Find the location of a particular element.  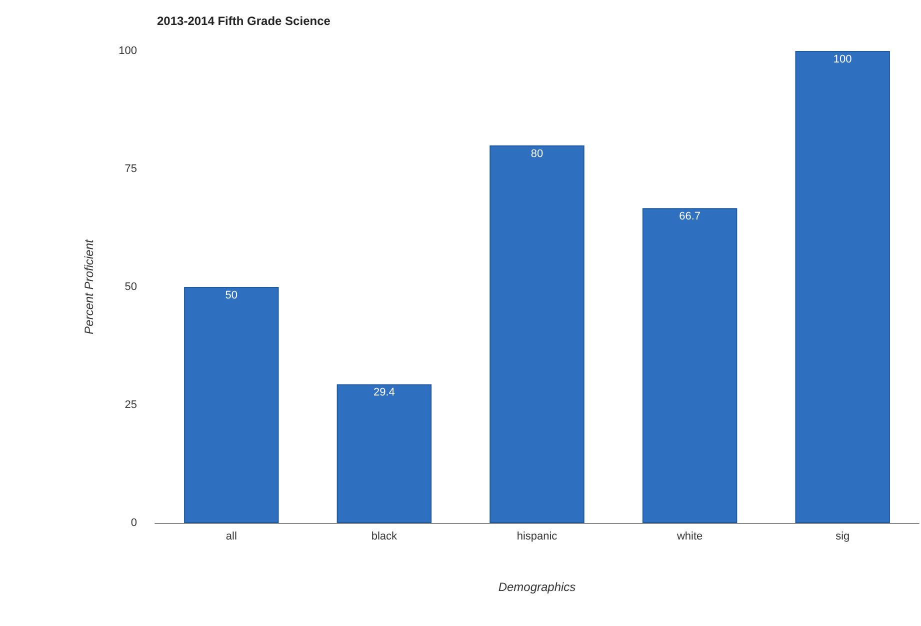

data-label: 50 is located at coordinates (231, 296).